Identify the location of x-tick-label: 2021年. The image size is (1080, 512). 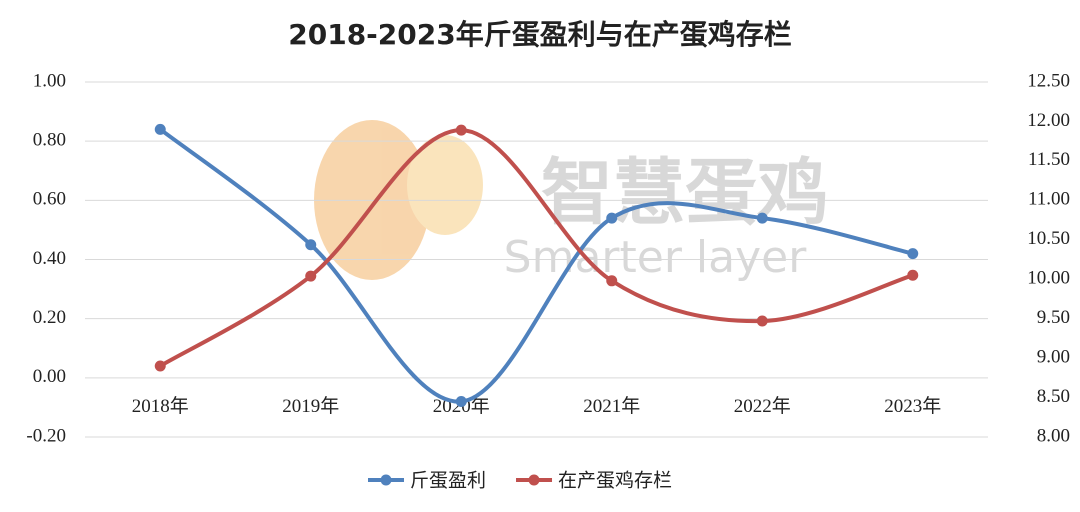
(611, 406).